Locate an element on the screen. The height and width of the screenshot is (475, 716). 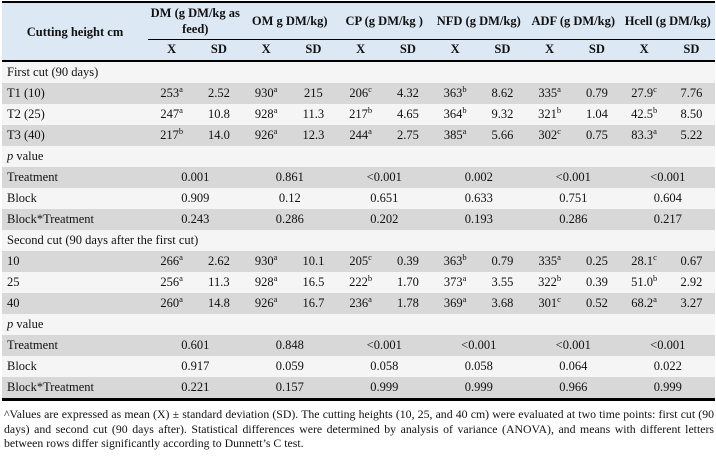
sd-cell: 11.3 is located at coordinates (313, 114).